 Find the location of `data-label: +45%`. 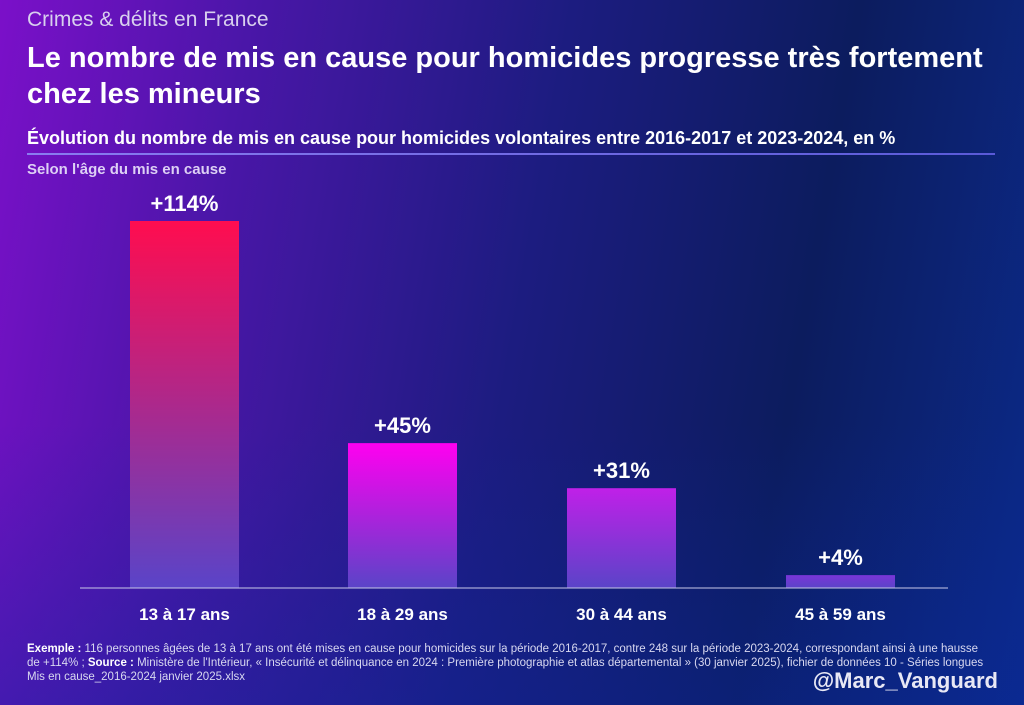

data-label: +45% is located at coordinates (402, 425).